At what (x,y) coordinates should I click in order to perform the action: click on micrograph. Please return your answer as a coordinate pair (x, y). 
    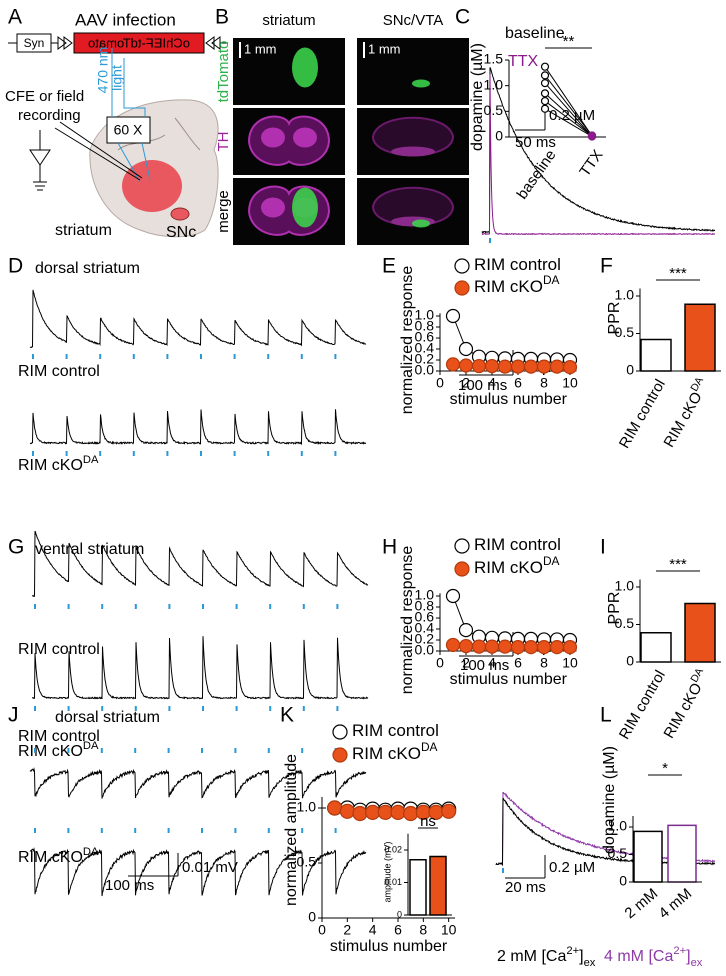
    Looking at the image, I should click on (289, 71).